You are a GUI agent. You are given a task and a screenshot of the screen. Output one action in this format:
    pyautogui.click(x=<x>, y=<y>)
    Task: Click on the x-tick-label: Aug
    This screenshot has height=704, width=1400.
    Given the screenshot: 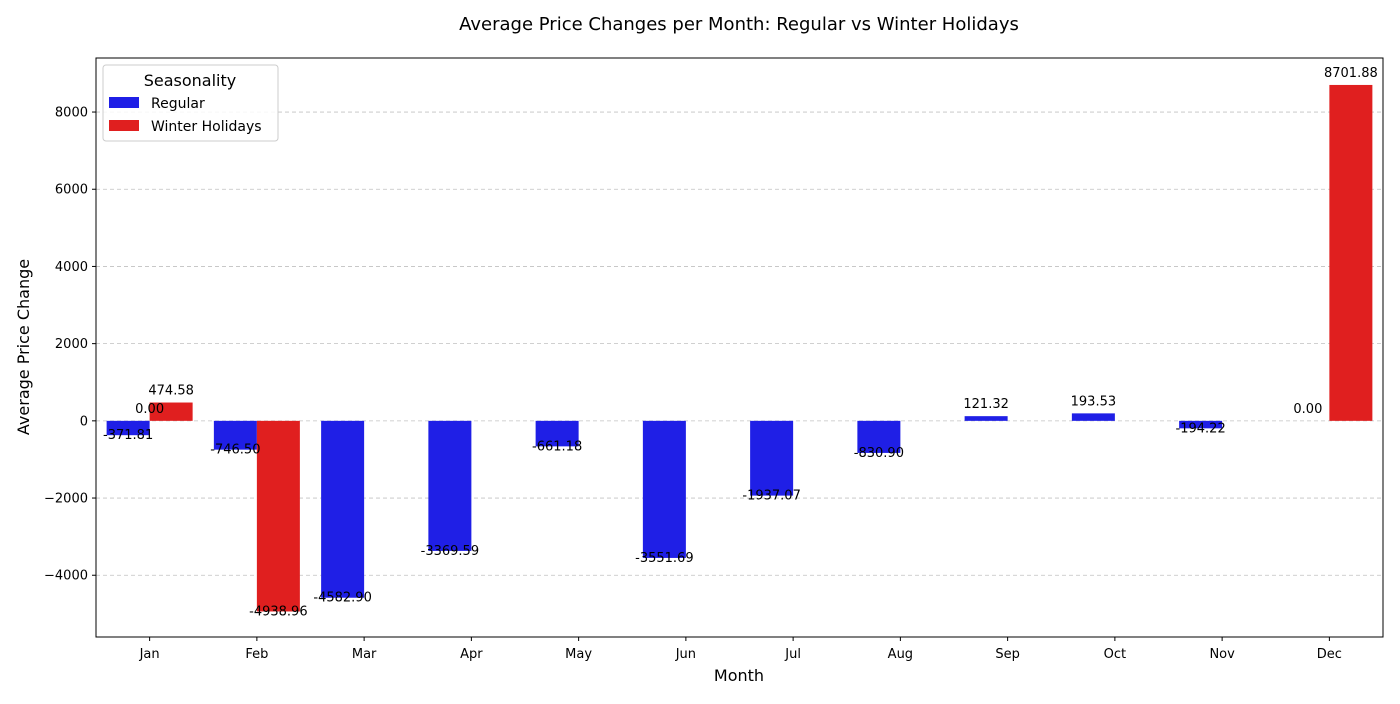 What is the action you would take?
    pyautogui.click(x=900, y=654)
    